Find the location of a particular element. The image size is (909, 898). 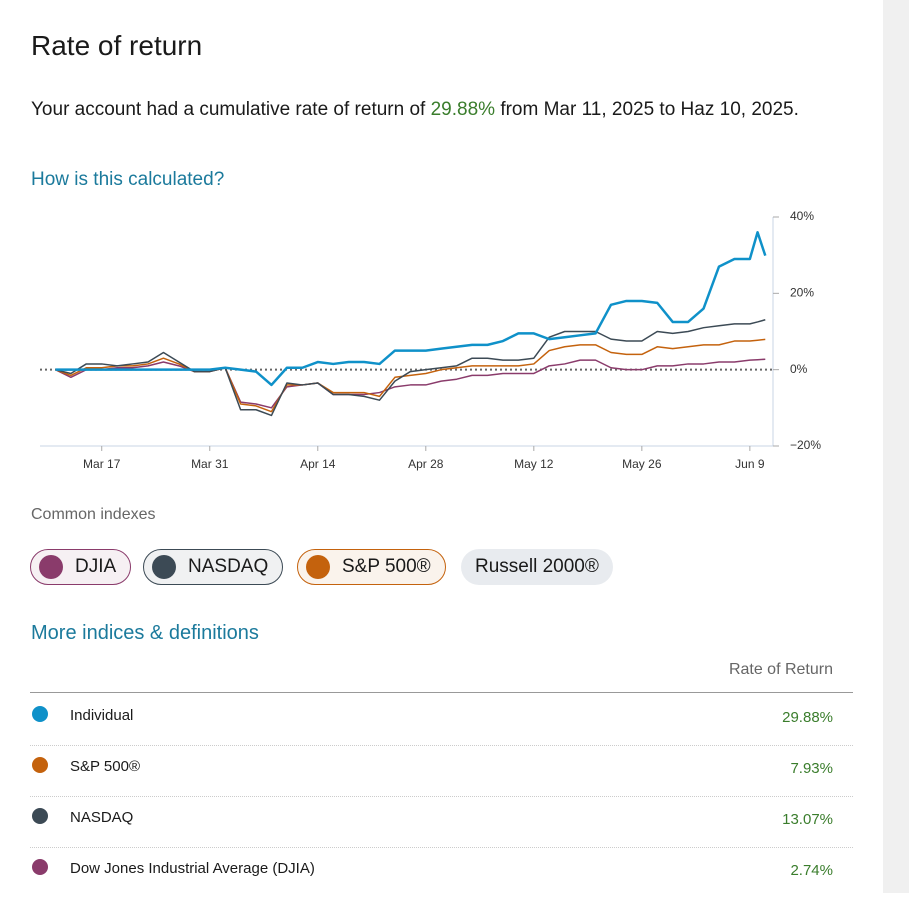

row-value: 7.93% is located at coordinates (811, 768).